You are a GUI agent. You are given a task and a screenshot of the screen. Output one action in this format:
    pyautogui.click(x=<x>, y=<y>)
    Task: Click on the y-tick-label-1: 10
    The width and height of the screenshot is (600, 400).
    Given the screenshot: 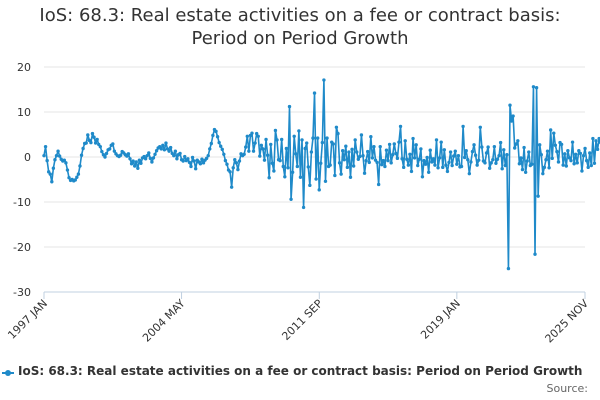 What is the action you would take?
    pyautogui.click(x=24, y=112)
    